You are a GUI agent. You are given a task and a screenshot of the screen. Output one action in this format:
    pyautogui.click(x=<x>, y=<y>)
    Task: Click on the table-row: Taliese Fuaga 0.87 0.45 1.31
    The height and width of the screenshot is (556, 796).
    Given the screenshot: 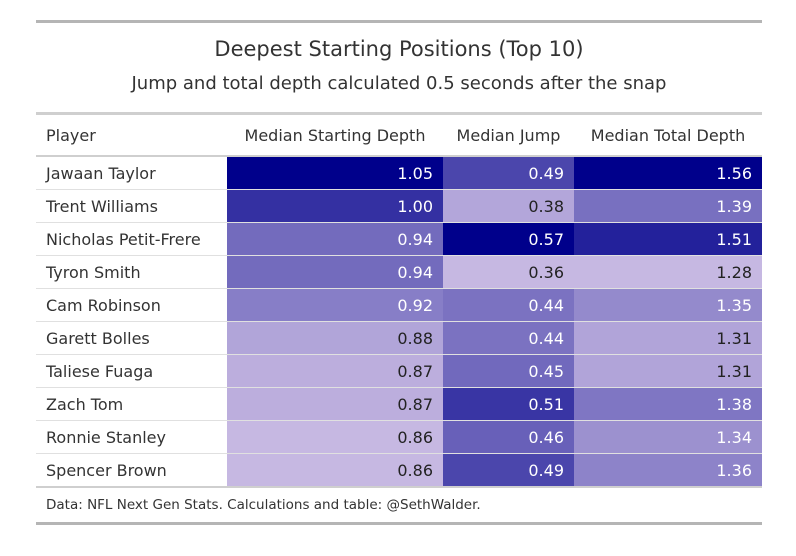 What is the action you would take?
    pyautogui.click(x=399, y=371)
    